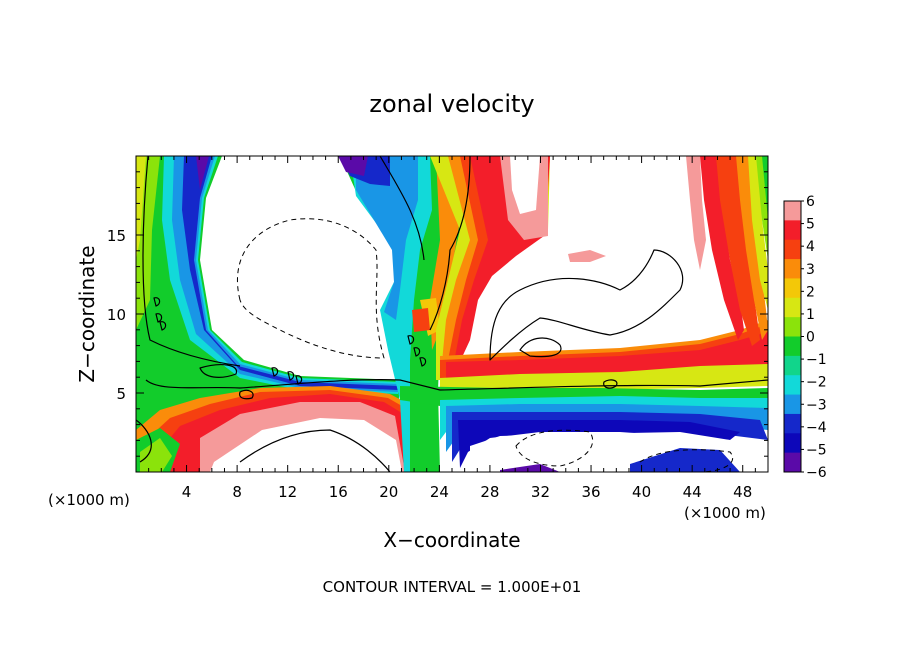 This screenshot has height=654, width=904. Describe the element at coordinates (489, 492) in the screenshot. I see `x-tick-label: 28` at that location.